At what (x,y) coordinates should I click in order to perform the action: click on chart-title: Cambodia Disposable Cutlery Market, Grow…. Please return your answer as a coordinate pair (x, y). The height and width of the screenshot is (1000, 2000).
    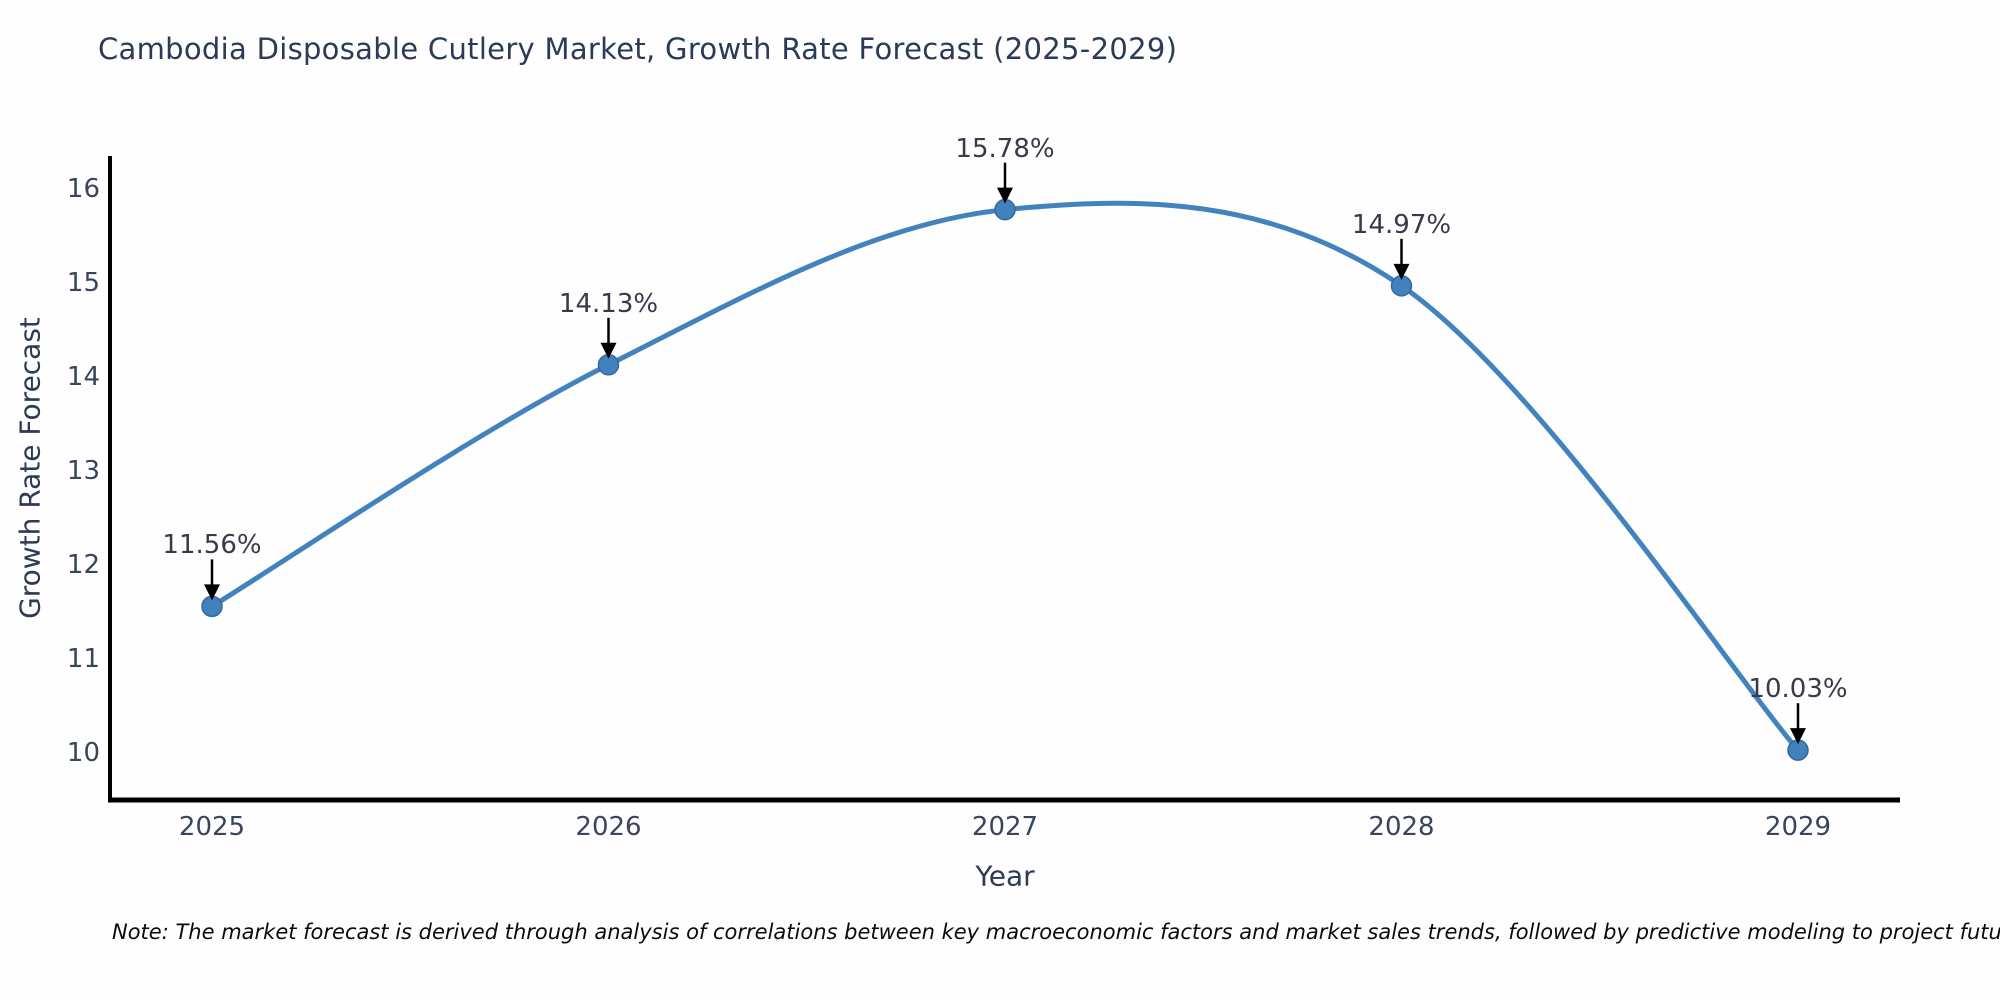
    Looking at the image, I should click on (638, 49).